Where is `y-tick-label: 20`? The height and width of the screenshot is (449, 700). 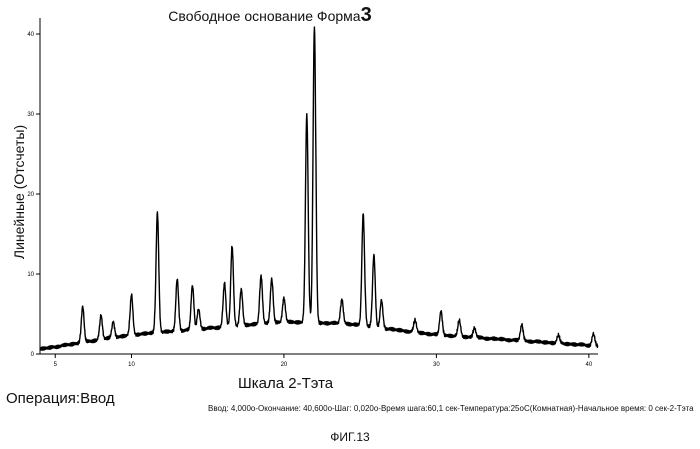
y-tick-label: 20 is located at coordinates (30, 195).